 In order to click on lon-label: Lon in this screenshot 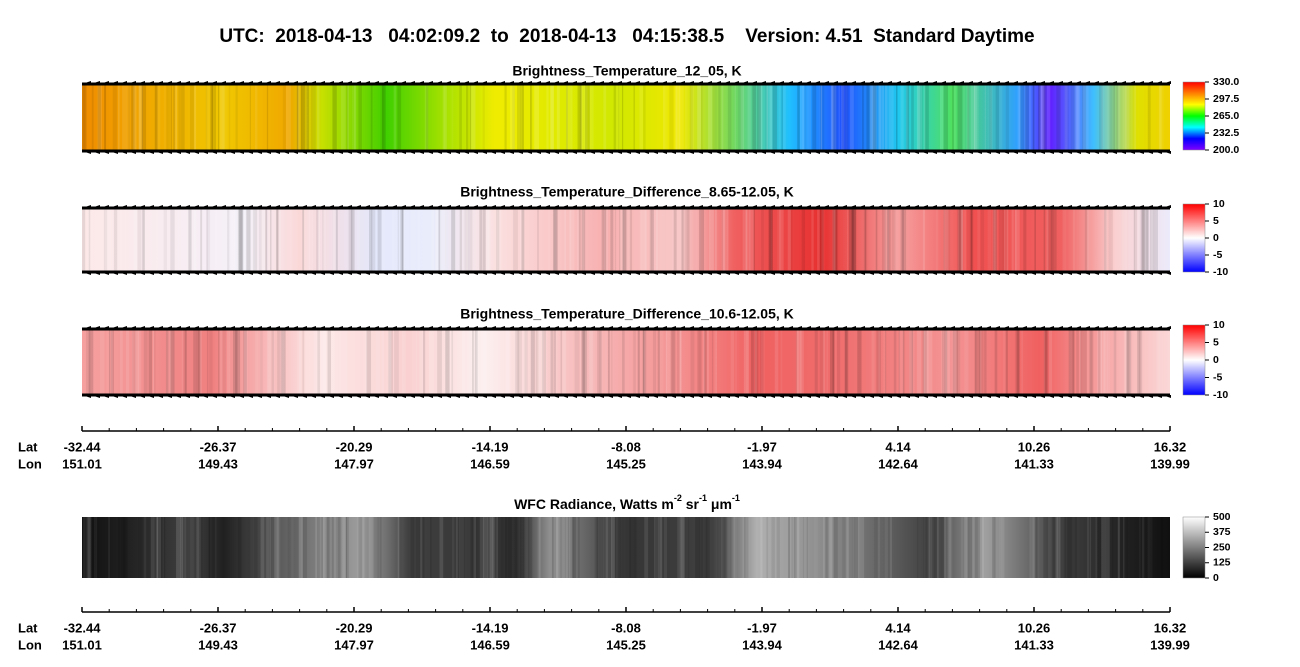, I will do `click(30, 644)`.